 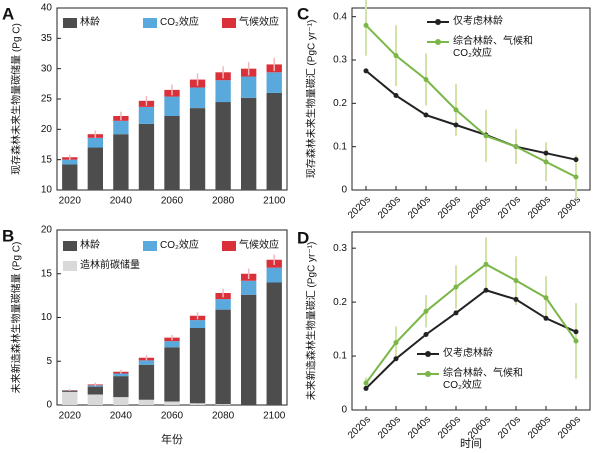 I want to click on x-tick-label: 2020, so click(x=70, y=416).